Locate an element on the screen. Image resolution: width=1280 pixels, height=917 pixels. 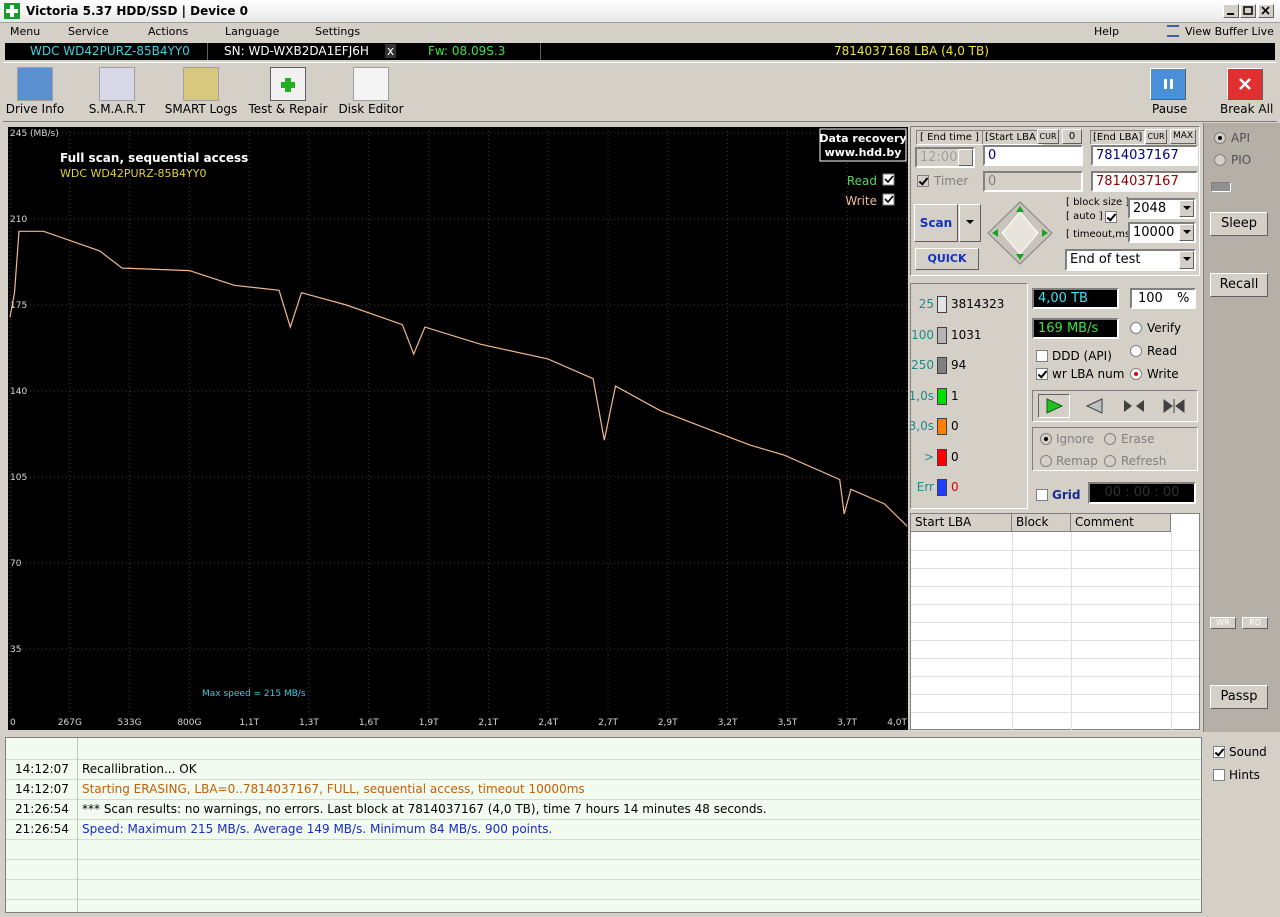
settings-panel is located at coordinates (1055, 201).